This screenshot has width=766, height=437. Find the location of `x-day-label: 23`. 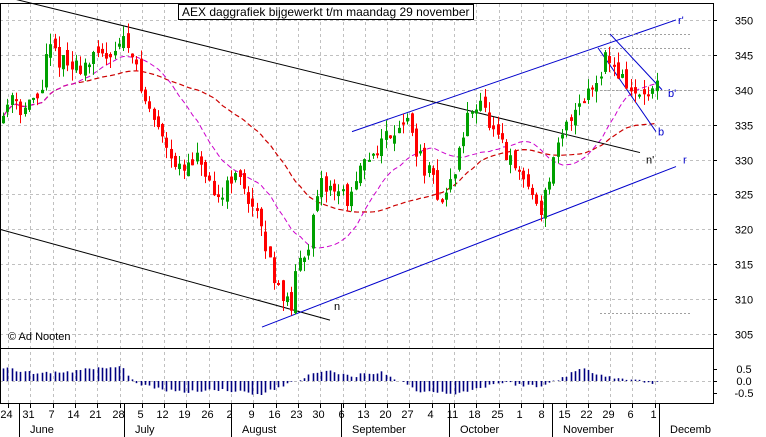

x-day-label: 23 is located at coordinates (296, 415).